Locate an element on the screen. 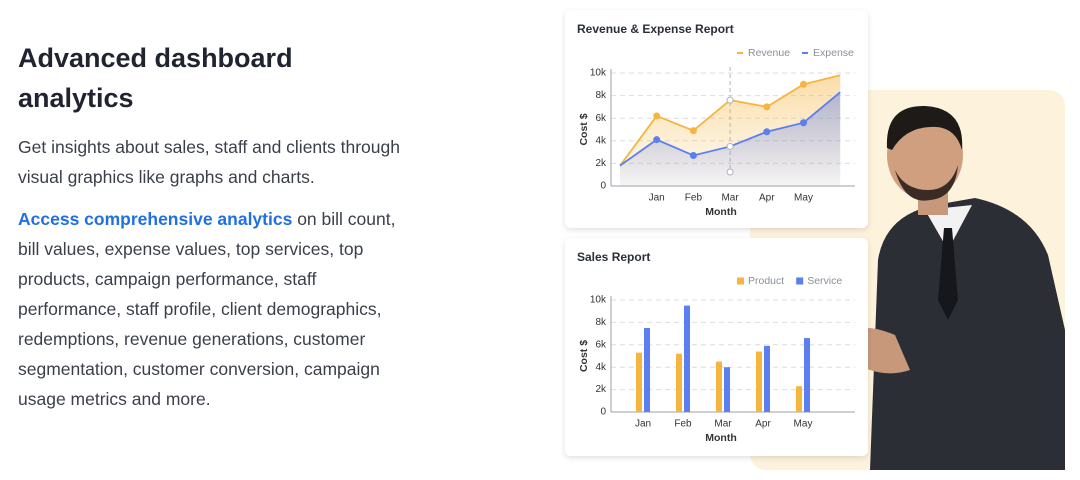  hover-handle is located at coordinates (730, 172).